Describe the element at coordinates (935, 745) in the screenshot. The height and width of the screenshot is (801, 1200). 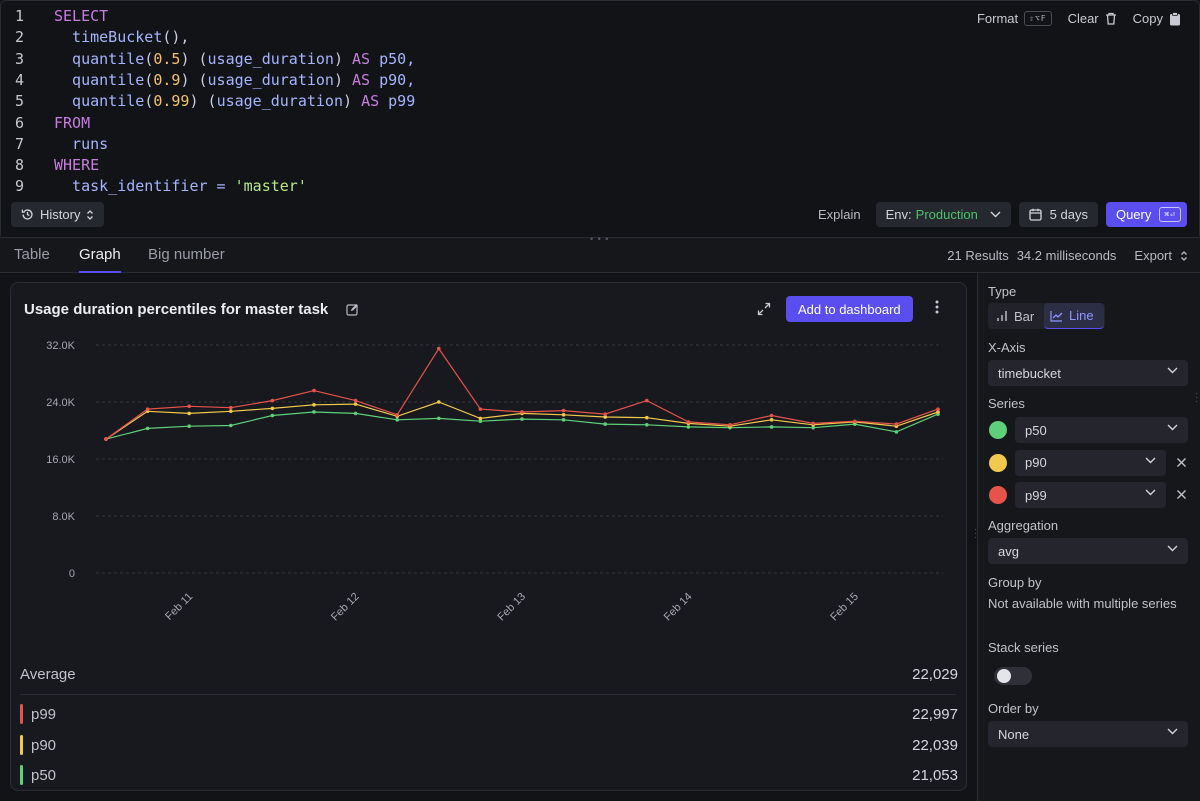
I see `legend-series-value: 22,039` at that location.